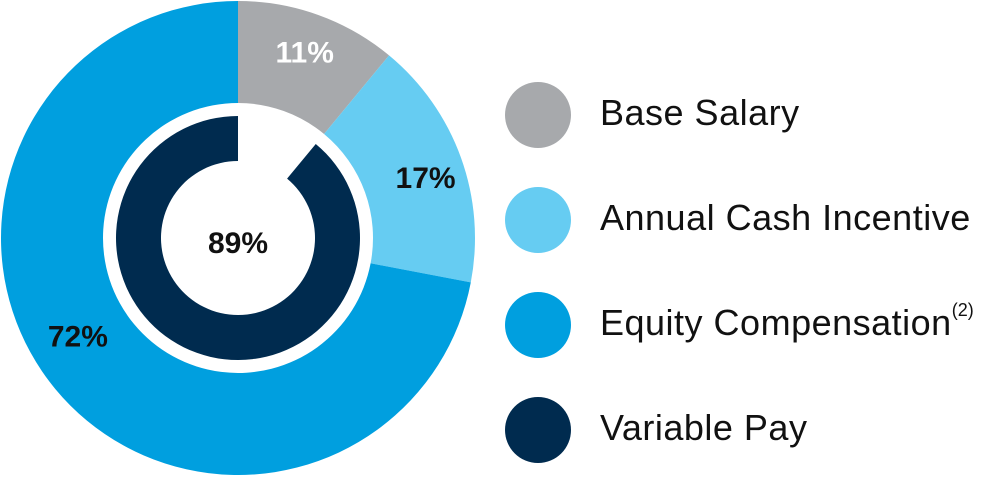 This screenshot has height=502, width=1003. What do you see at coordinates (750, 449) in the screenshot?
I see `legend-item-variable-pay: Variable Pay` at bounding box center [750, 449].